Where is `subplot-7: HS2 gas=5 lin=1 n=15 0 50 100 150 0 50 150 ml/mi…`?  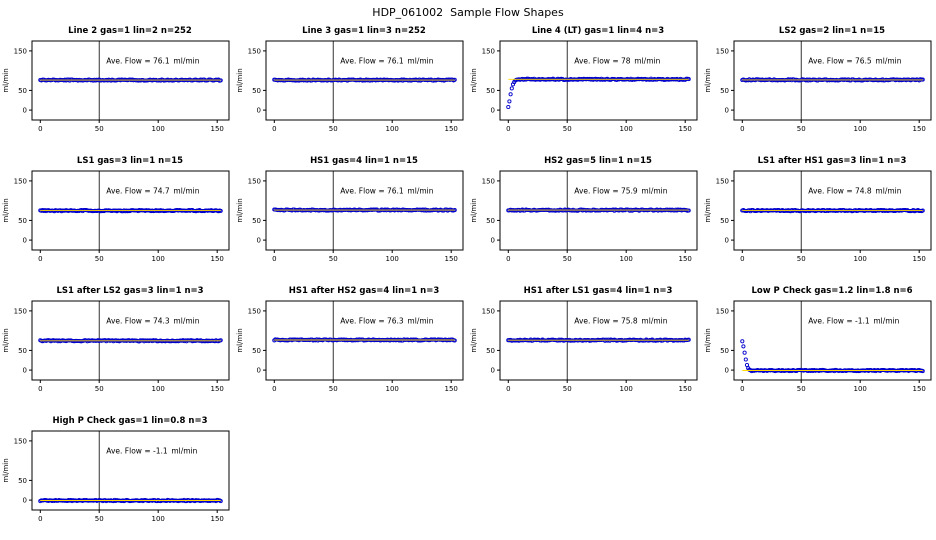
subplot-7: HS2 gas=5 lin=1 n=15 0 50 100 150 0 50 150 ml/mi… is located at coordinates (585, 217).